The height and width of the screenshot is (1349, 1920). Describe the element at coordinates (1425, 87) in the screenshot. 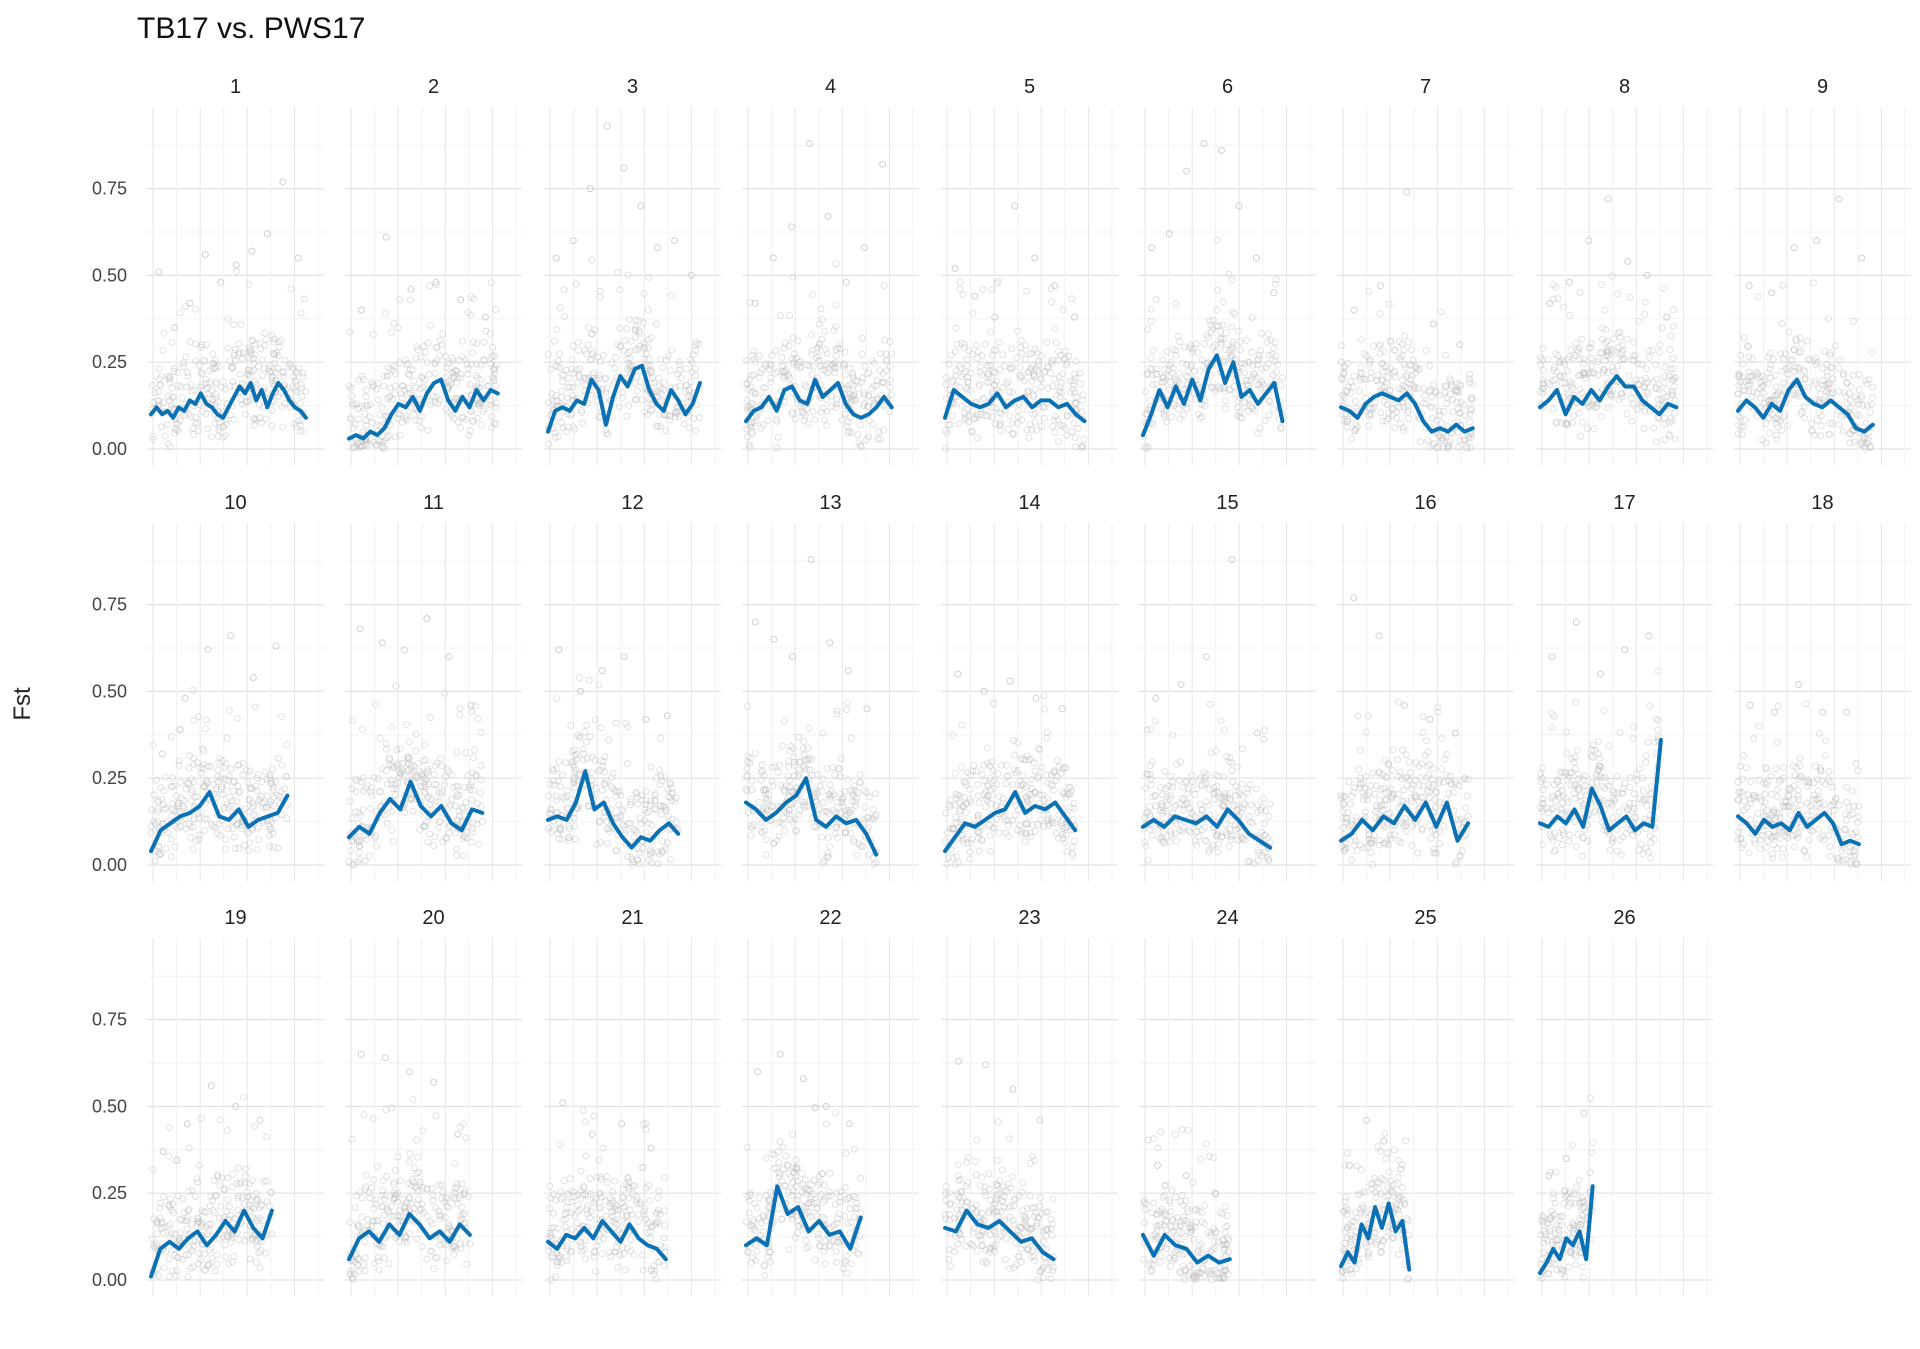

I see `facet-label: 7` at that location.